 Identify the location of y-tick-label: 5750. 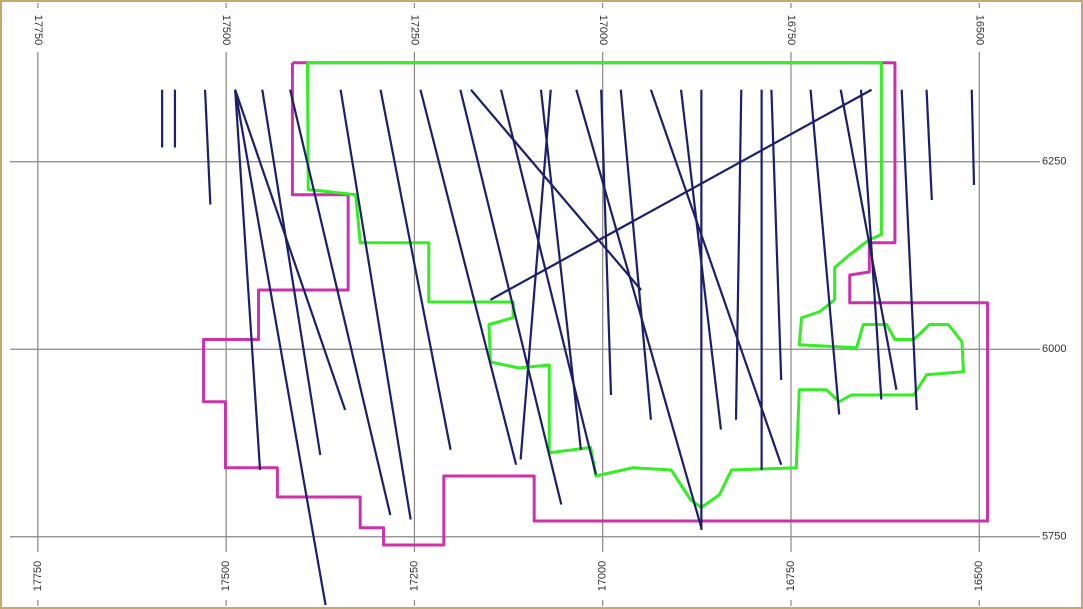
(1054, 537).